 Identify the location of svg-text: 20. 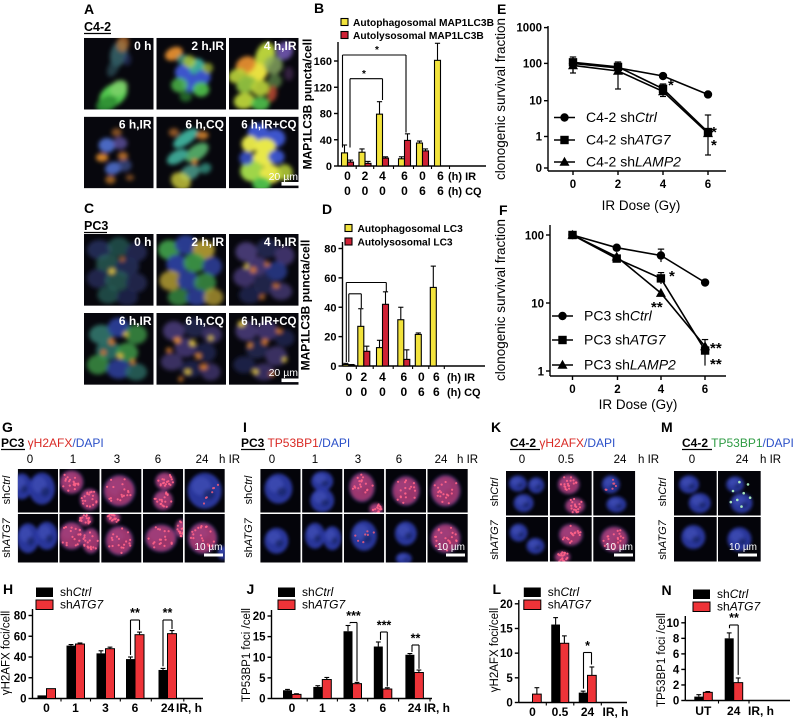
(20, 679).